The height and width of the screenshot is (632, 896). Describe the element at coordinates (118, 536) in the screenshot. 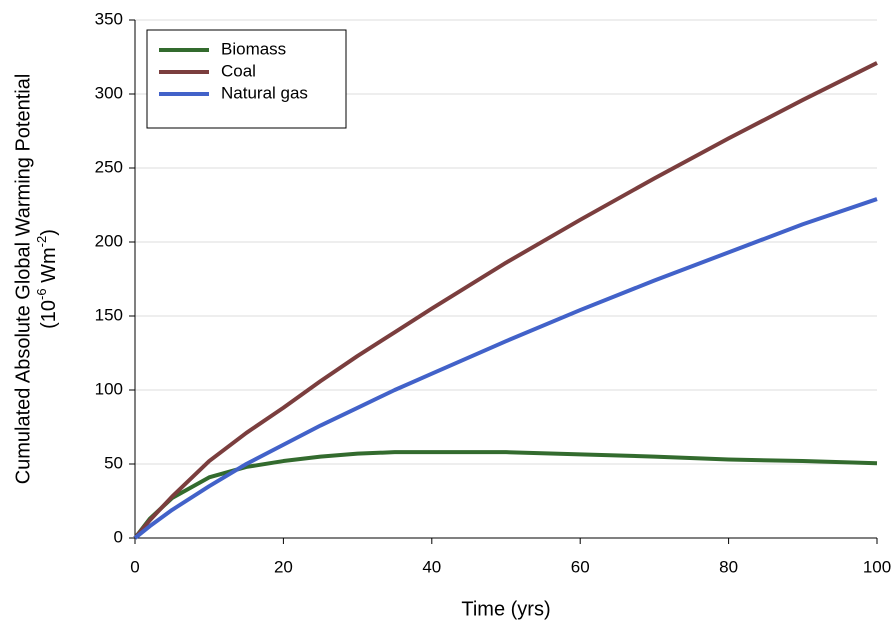

I see `y-tick-label: 0` at that location.